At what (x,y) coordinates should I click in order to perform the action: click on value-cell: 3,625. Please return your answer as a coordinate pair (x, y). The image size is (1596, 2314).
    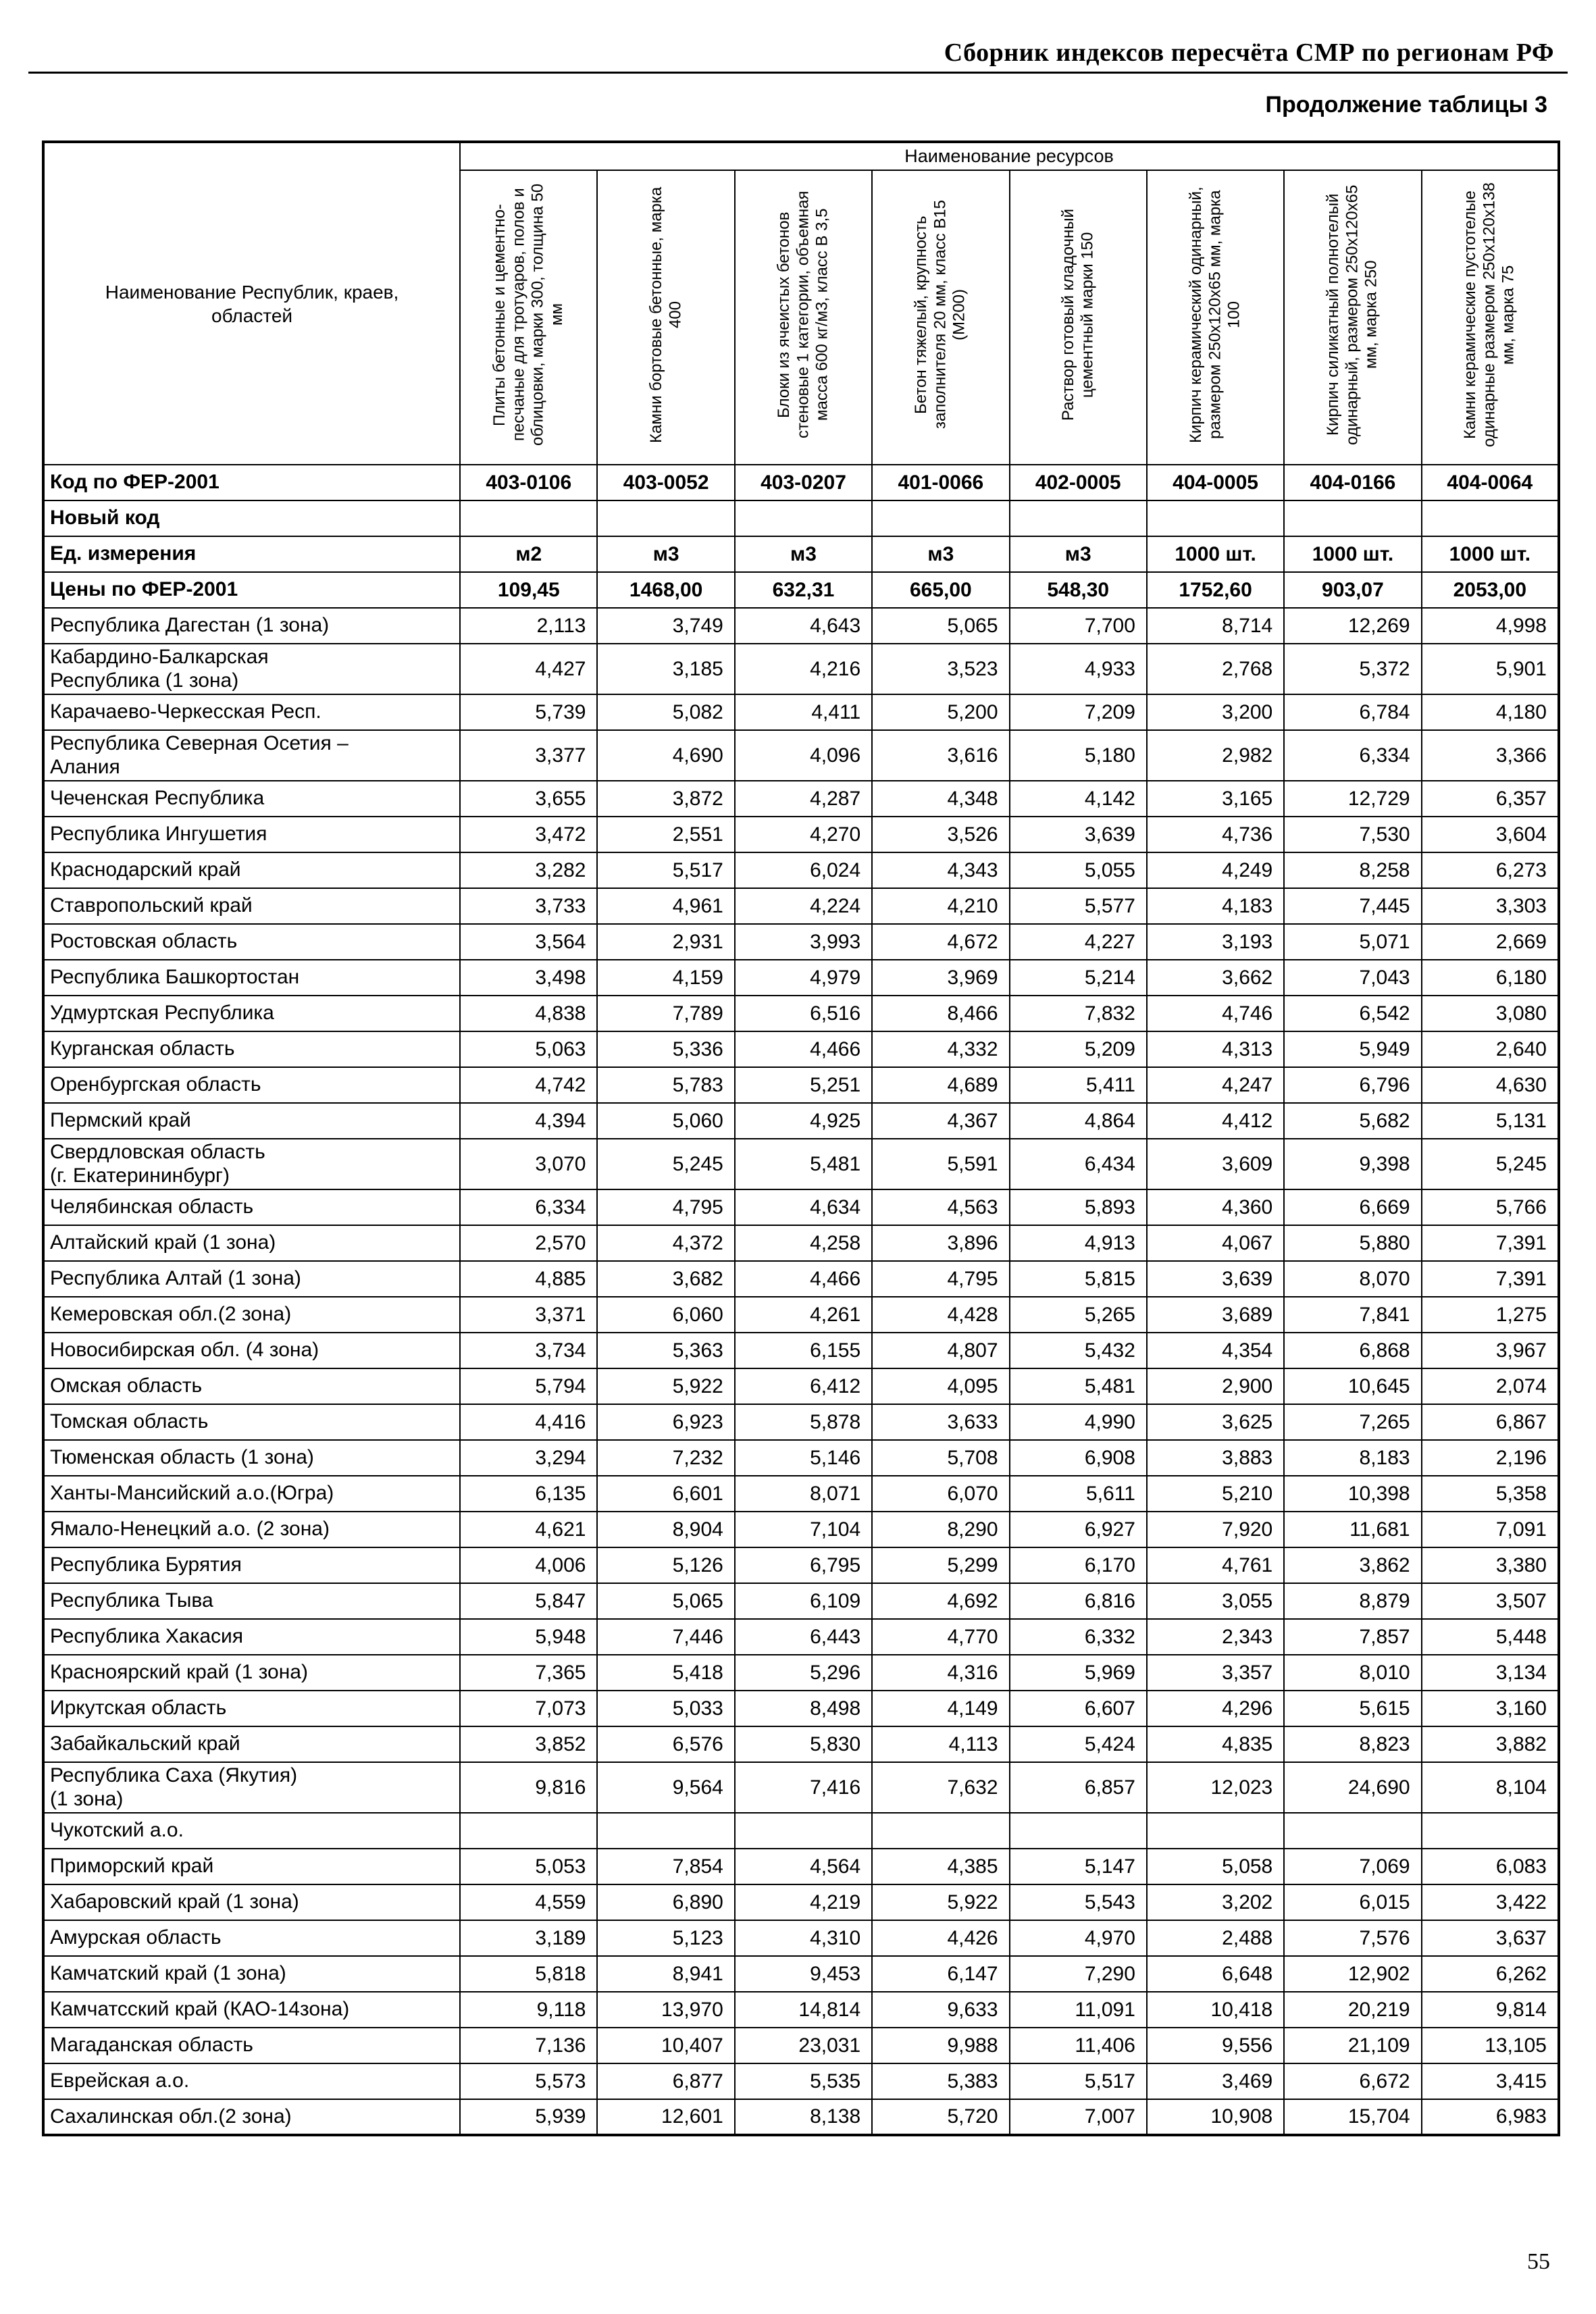
    Looking at the image, I should click on (1215, 1422).